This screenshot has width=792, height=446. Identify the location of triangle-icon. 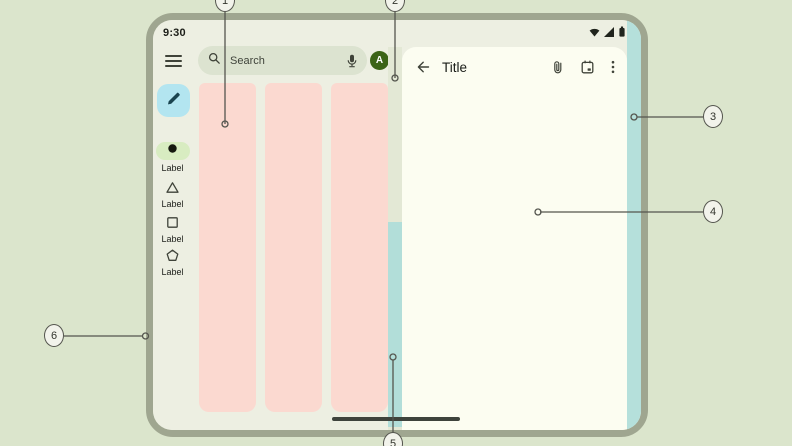
(172, 187).